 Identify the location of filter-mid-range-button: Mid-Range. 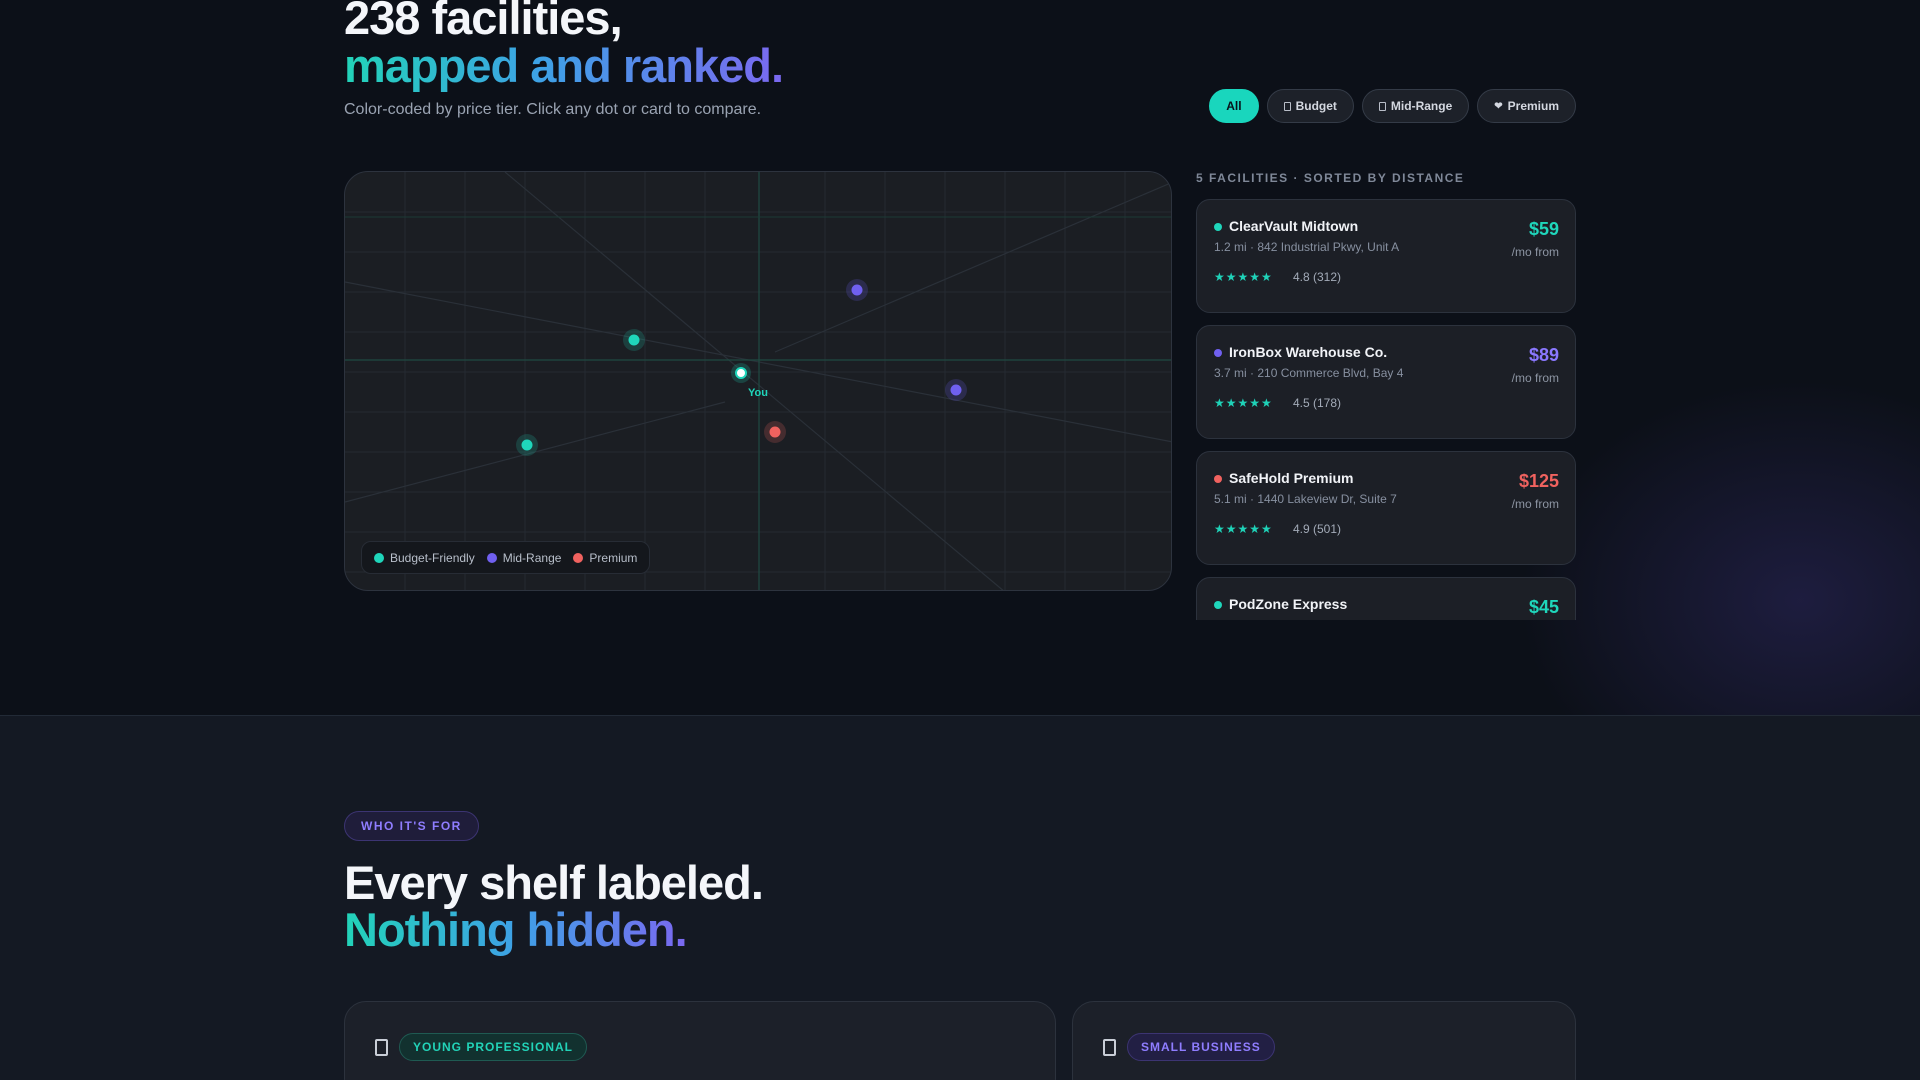
(1415, 106).